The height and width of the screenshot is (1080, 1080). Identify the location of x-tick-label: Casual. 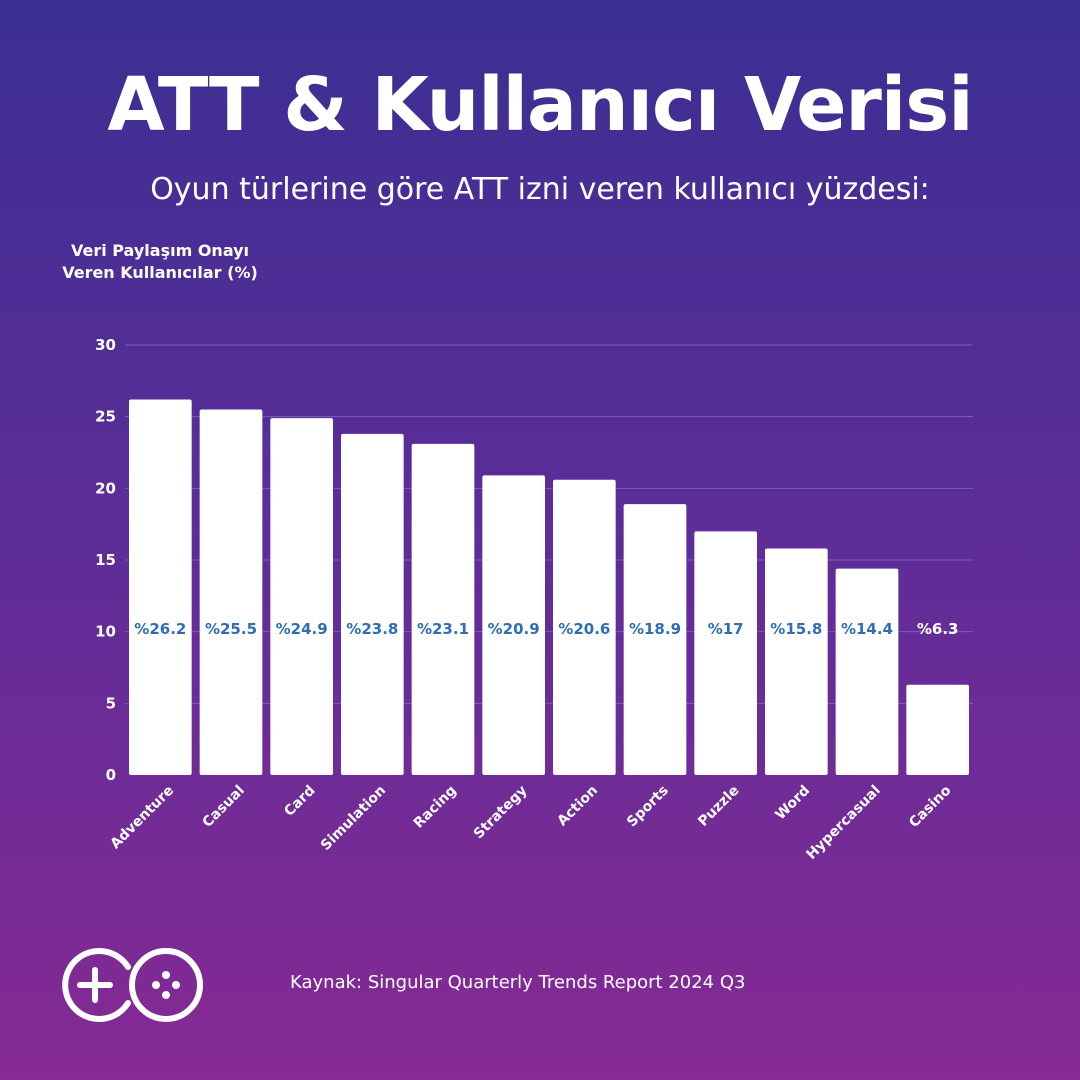
(224, 807).